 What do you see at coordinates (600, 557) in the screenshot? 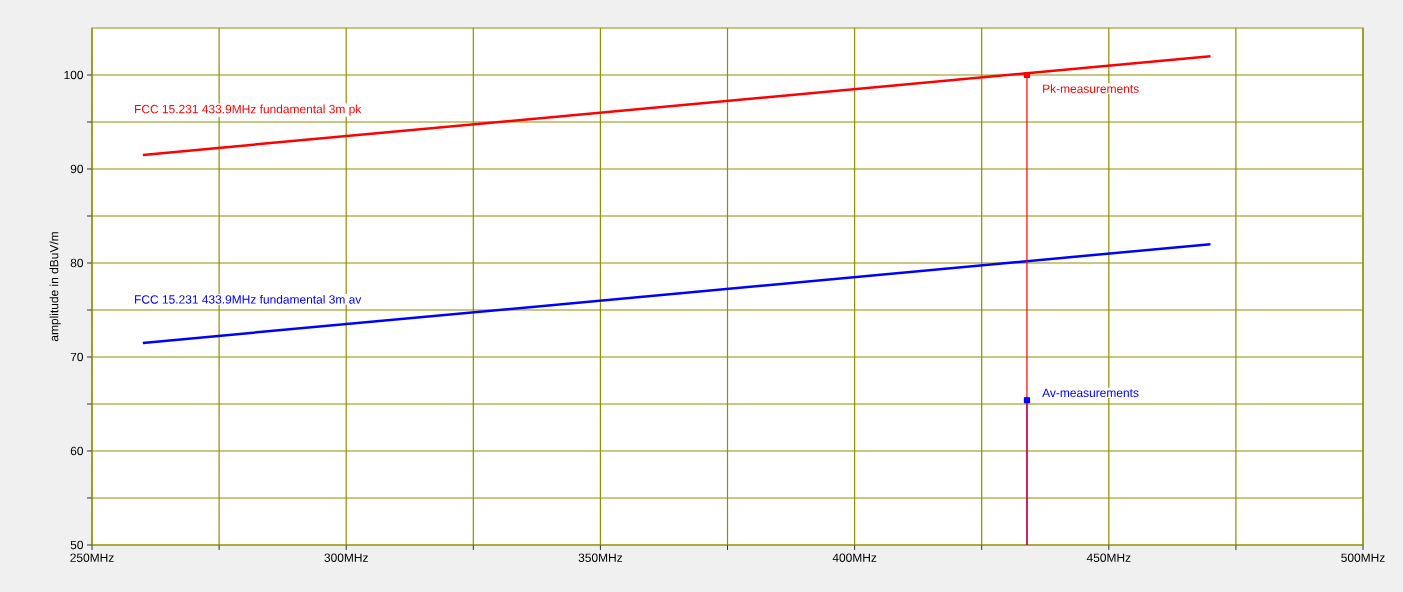
I see `x-tick-label: 350MHz` at bounding box center [600, 557].